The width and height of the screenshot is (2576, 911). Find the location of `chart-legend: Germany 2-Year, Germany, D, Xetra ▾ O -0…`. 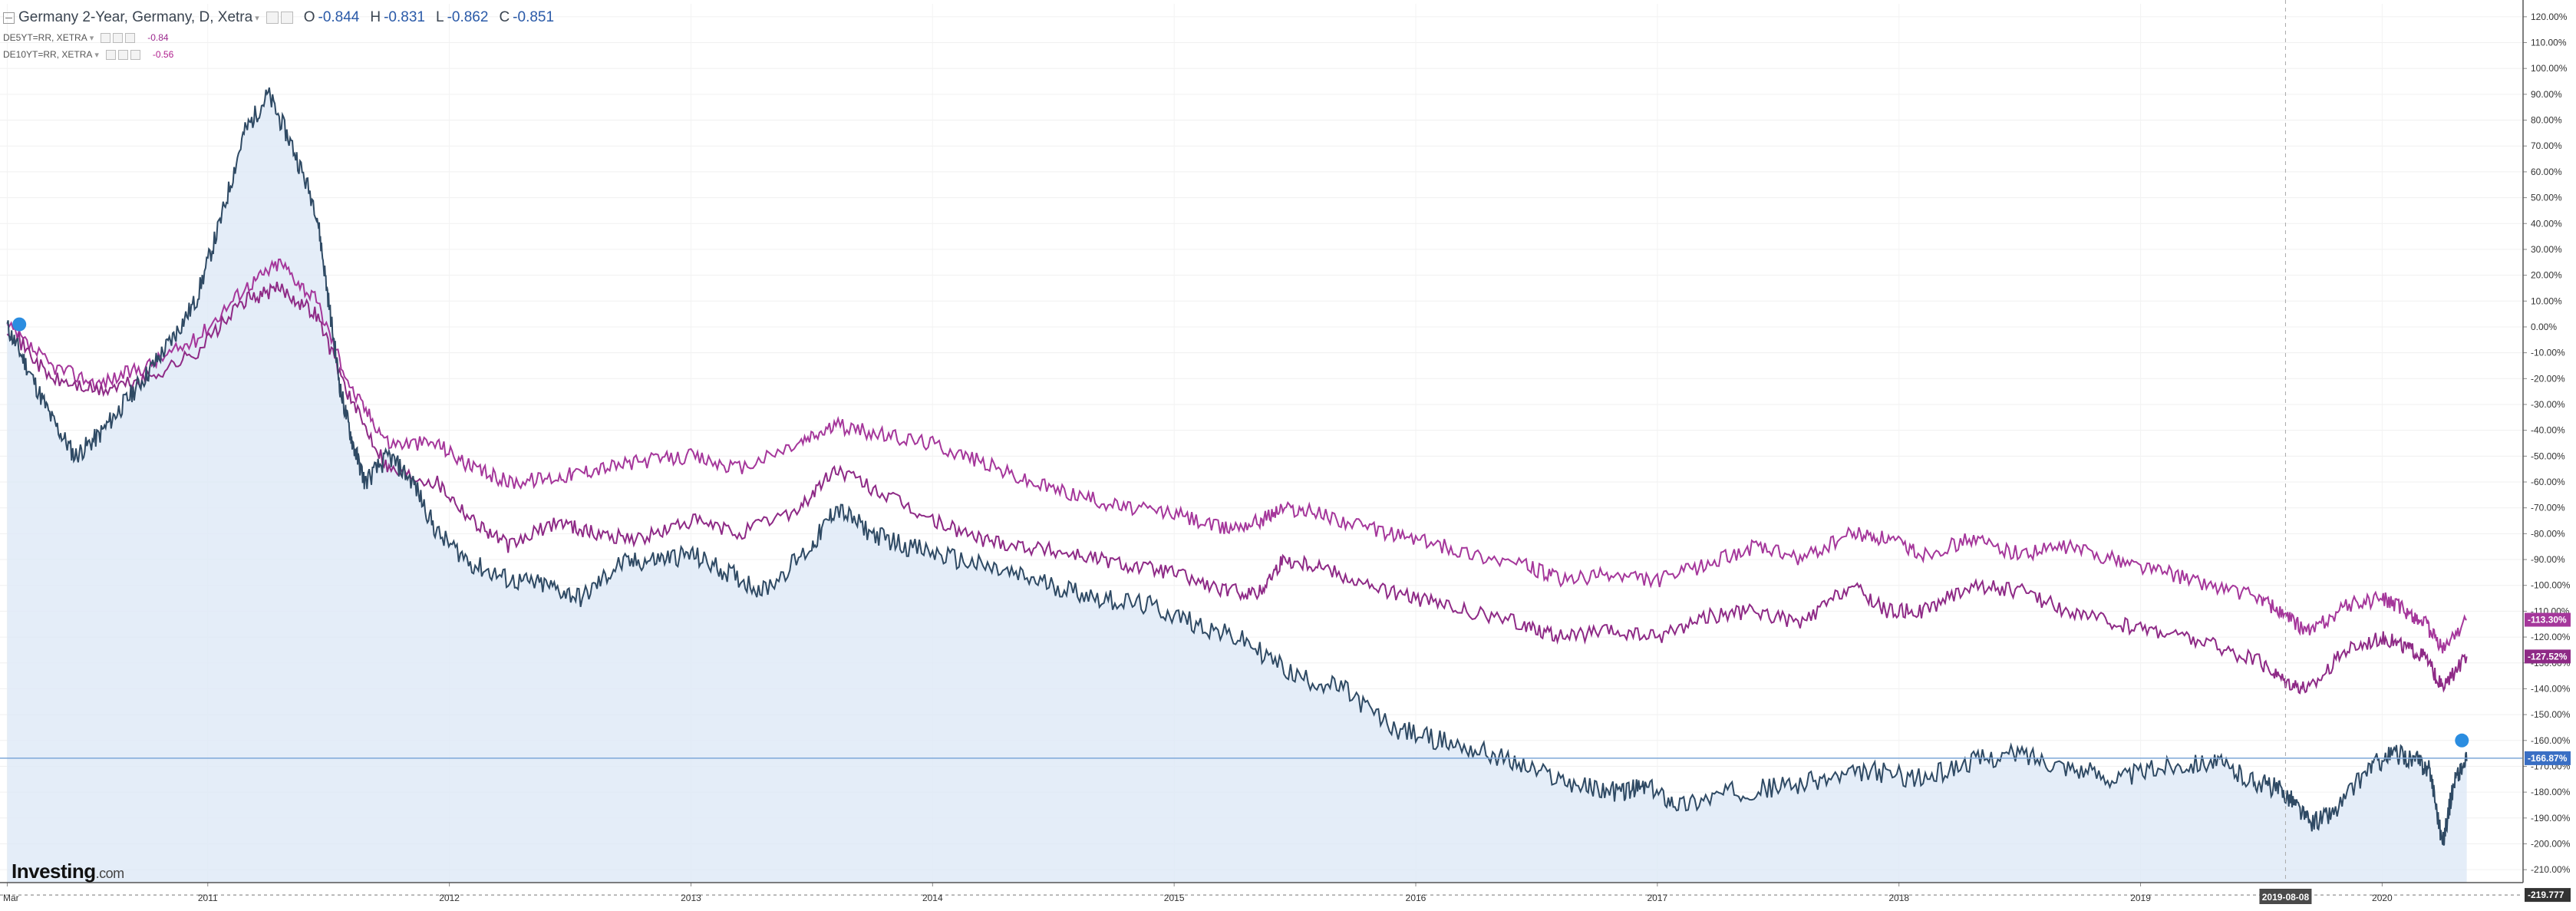

chart-legend: Germany 2-Year, Germany, D, Xetra ▾ O -0… is located at coordinates (278, 34).